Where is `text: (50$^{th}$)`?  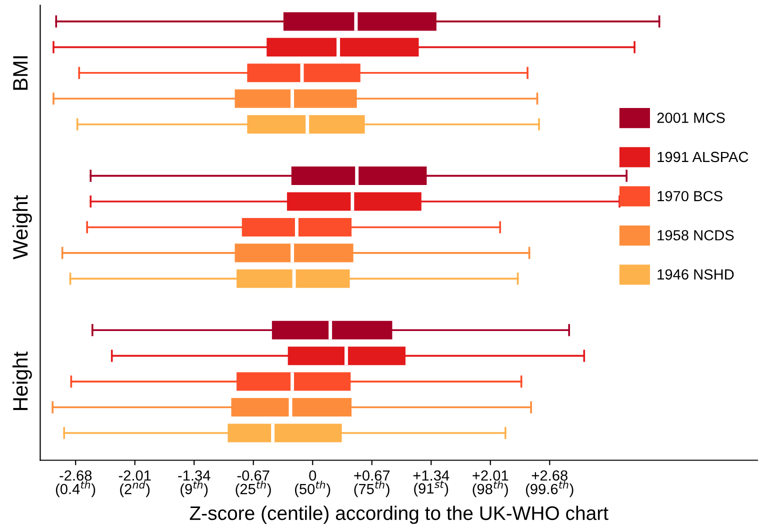
text: (50$^{th}$) is located at coordinates (312, 489).